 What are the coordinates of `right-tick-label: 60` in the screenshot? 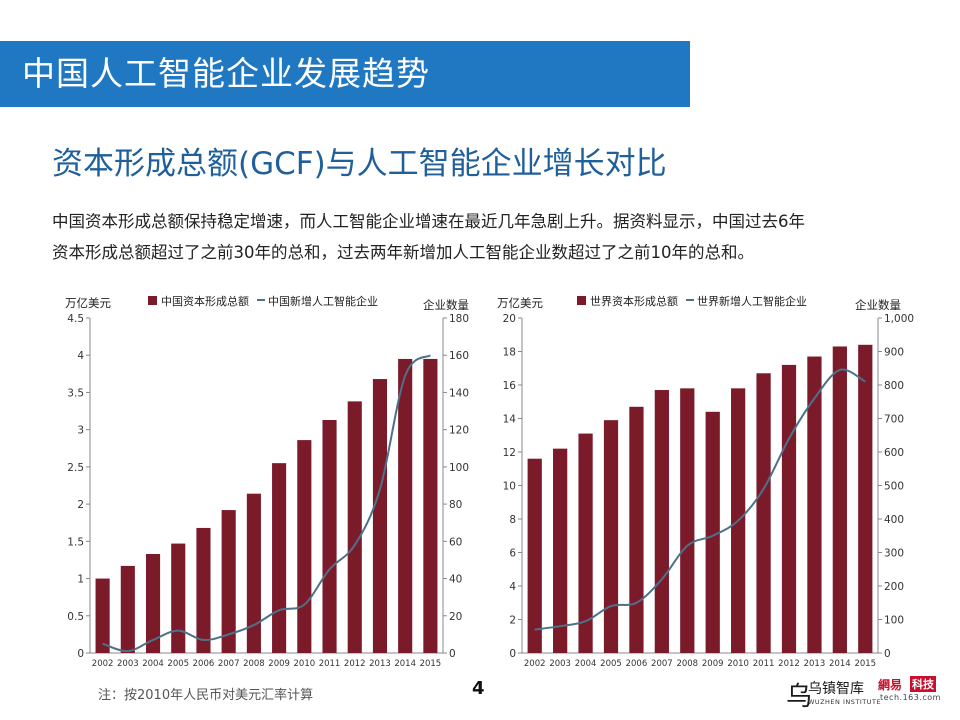 It's located at (455, 542).